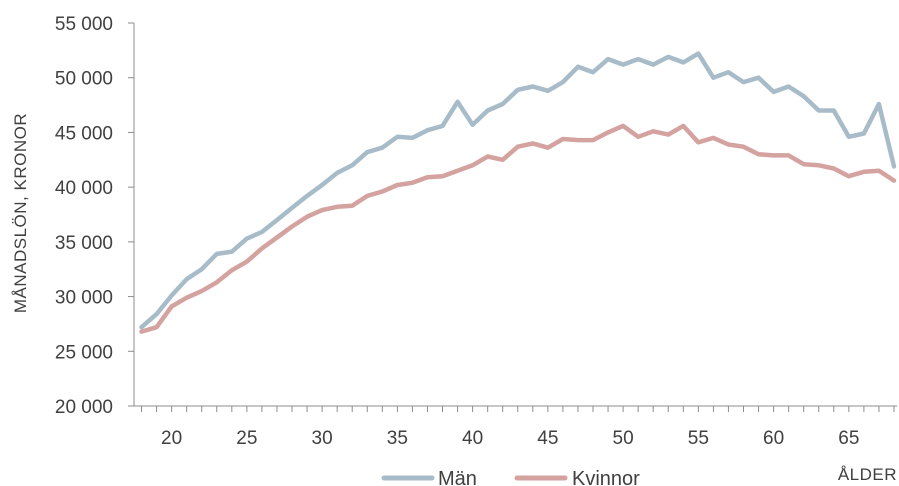  I want to click on x-axis-ticks: 20 25 30 35 40 45 50 55 60 65, so click(518, 427).